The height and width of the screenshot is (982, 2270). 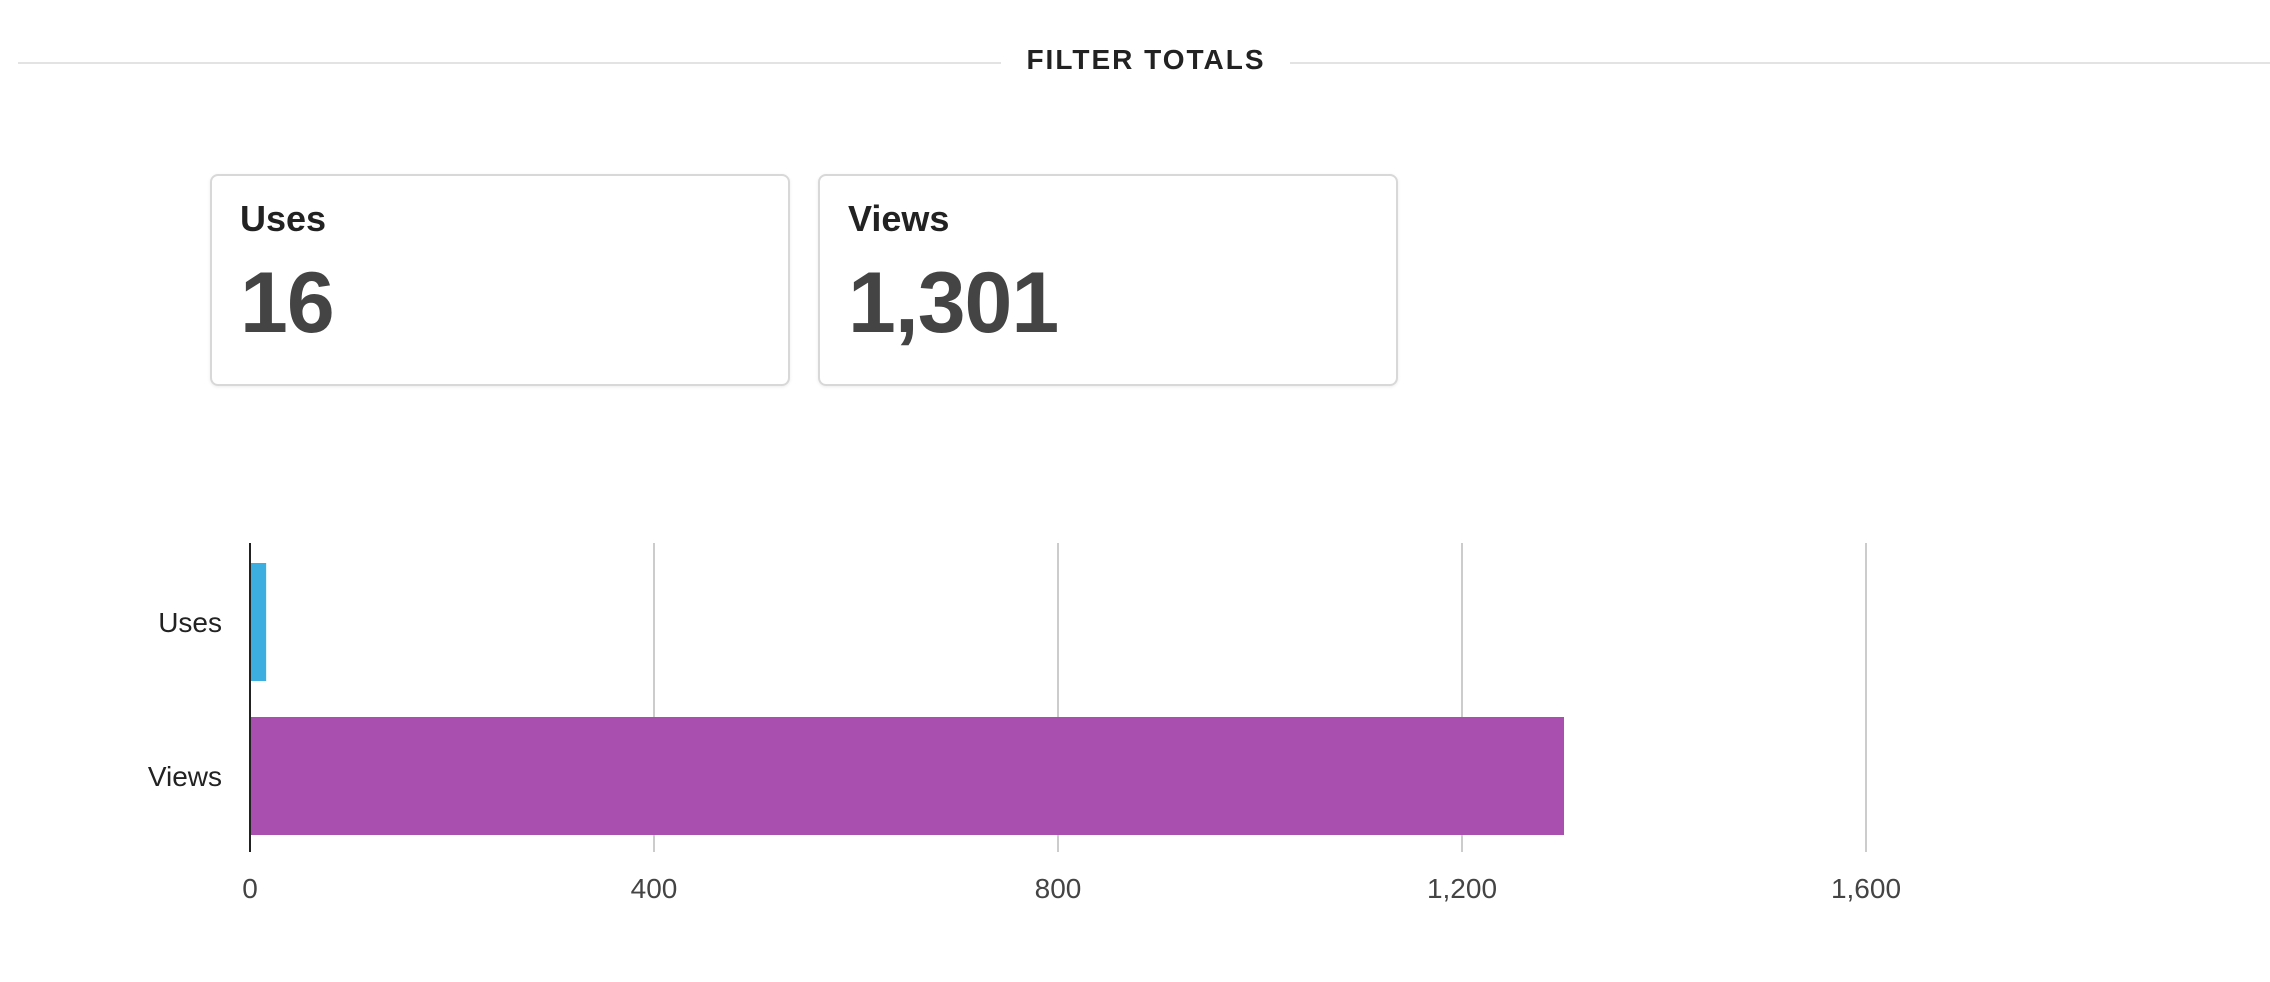 What do you see at coordinates (1866, 888) in the screenshot?
I see `x-tick-label-4: 1,600` at bounding box center [1866, 888].